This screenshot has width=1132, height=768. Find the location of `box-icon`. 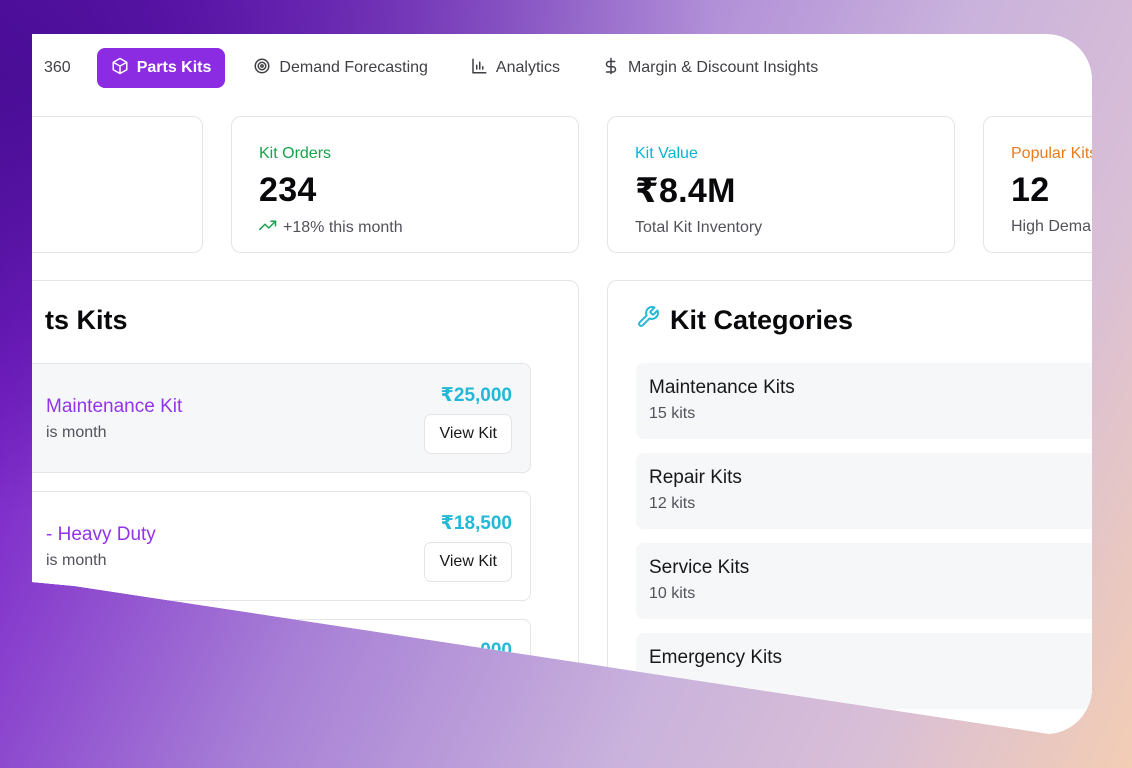

box-icon is located at coordinates (120, 68).